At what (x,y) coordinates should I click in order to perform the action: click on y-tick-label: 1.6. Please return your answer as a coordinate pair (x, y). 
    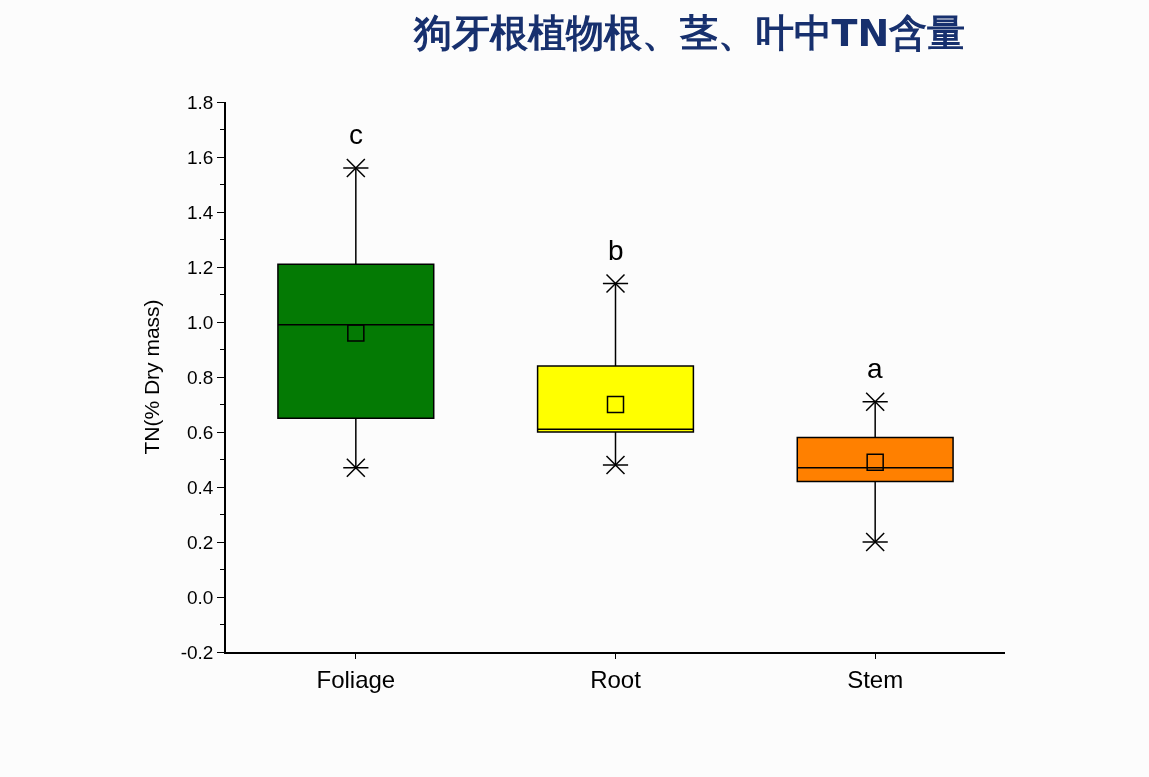
    Looking at the image, I should click on (200, 157).